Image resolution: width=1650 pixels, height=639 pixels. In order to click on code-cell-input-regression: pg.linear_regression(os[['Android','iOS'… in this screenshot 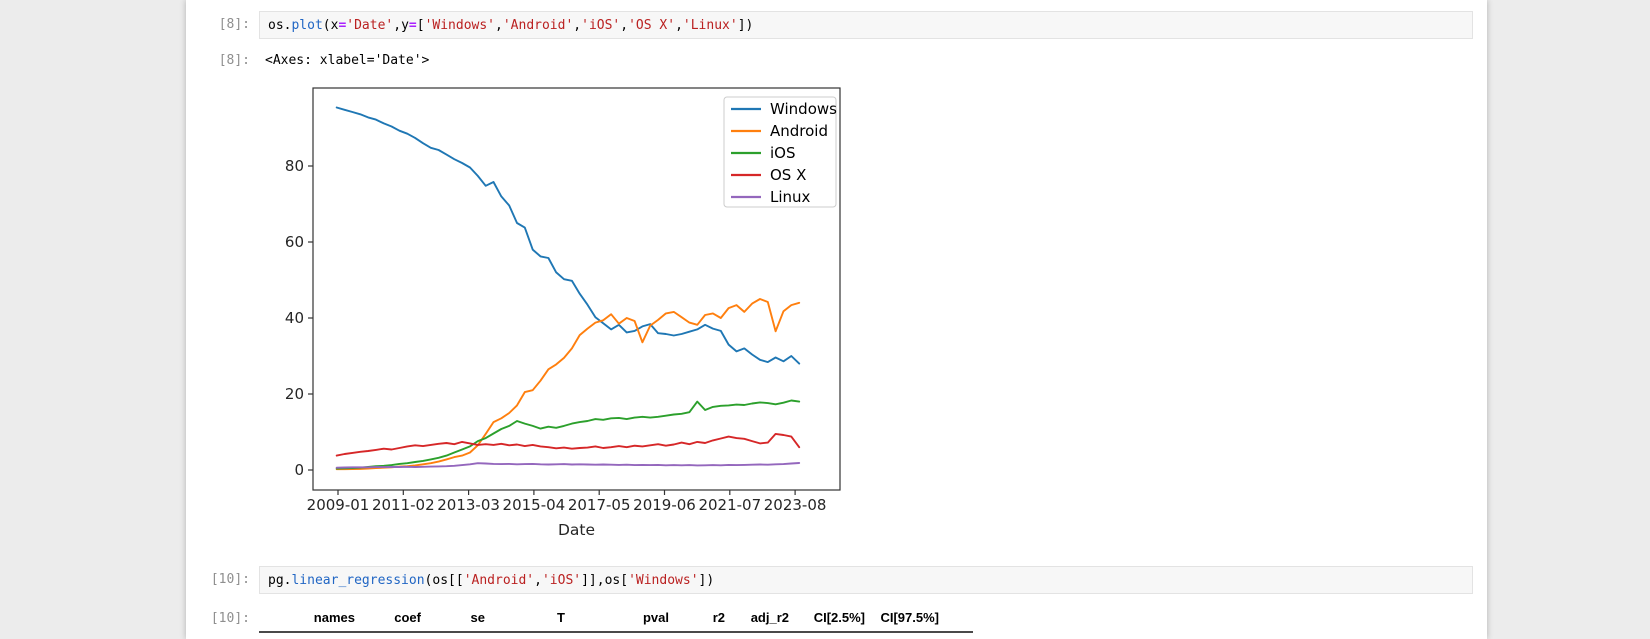, I will do `click(866, 580)`.